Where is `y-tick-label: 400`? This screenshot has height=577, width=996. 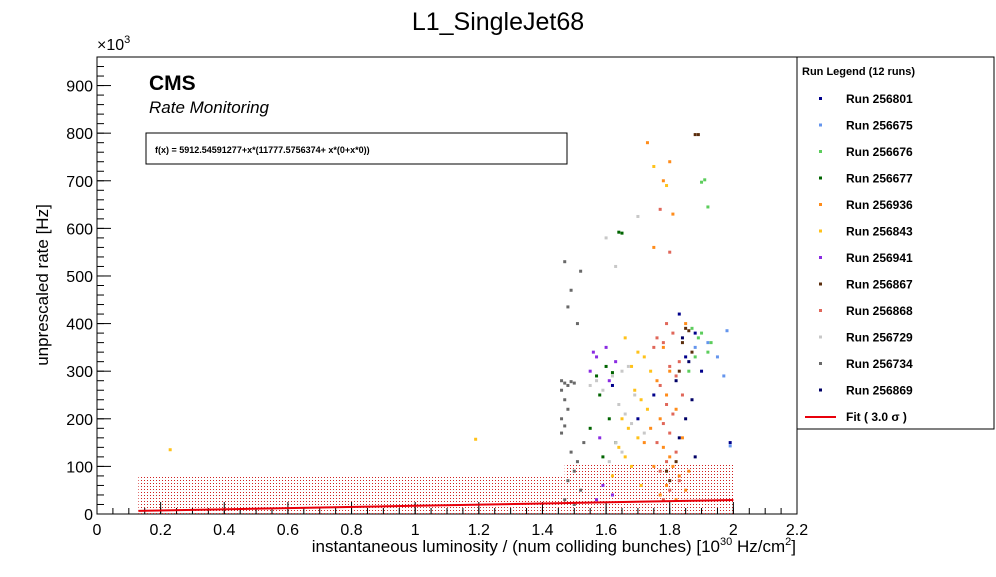
y-tick-label: 400 is located at coordinates (79, 325).